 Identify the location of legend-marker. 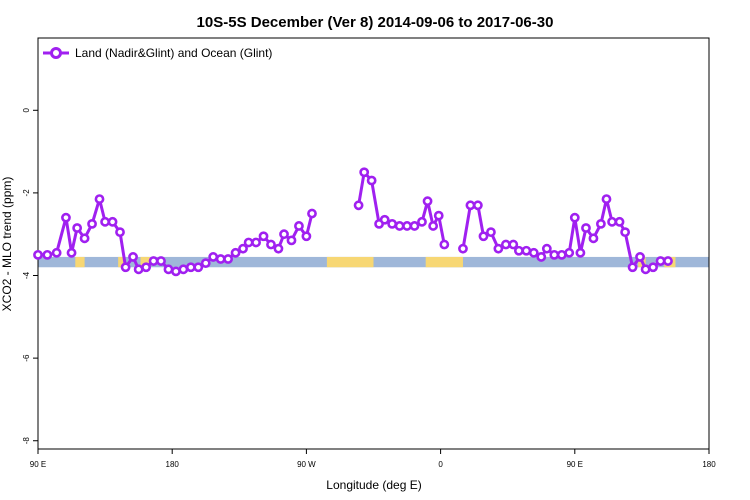
(56, 53).